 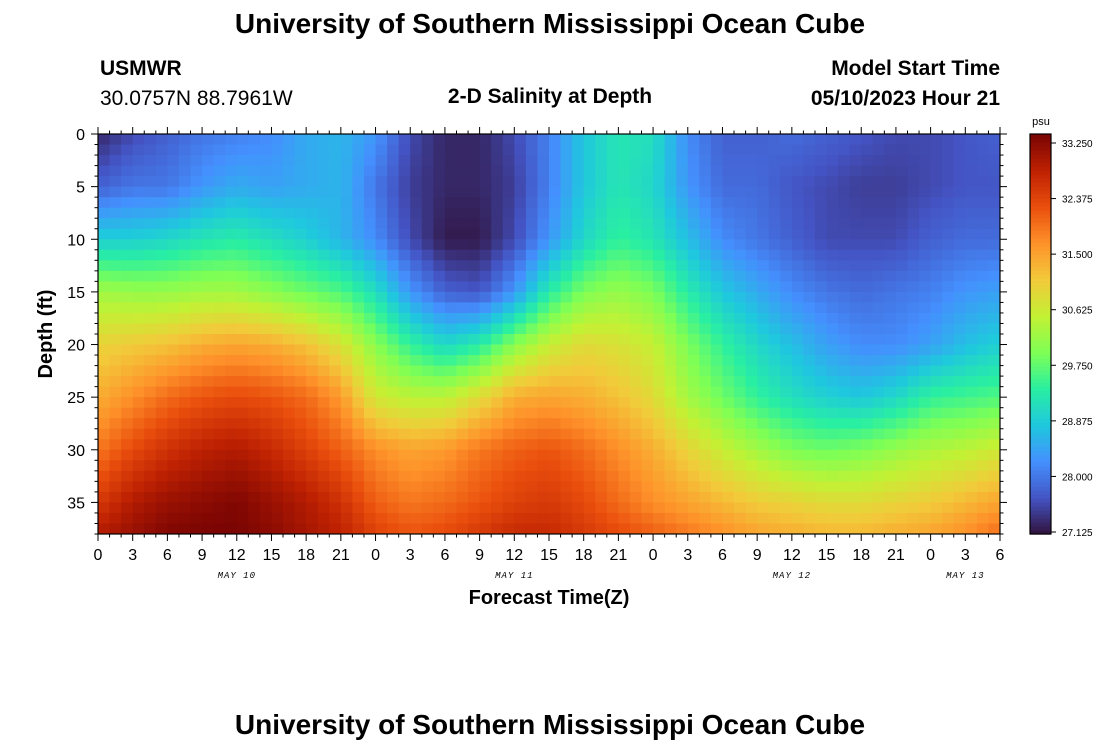 I want to click on y-tick-label: 0, so click(x=80, y=135).